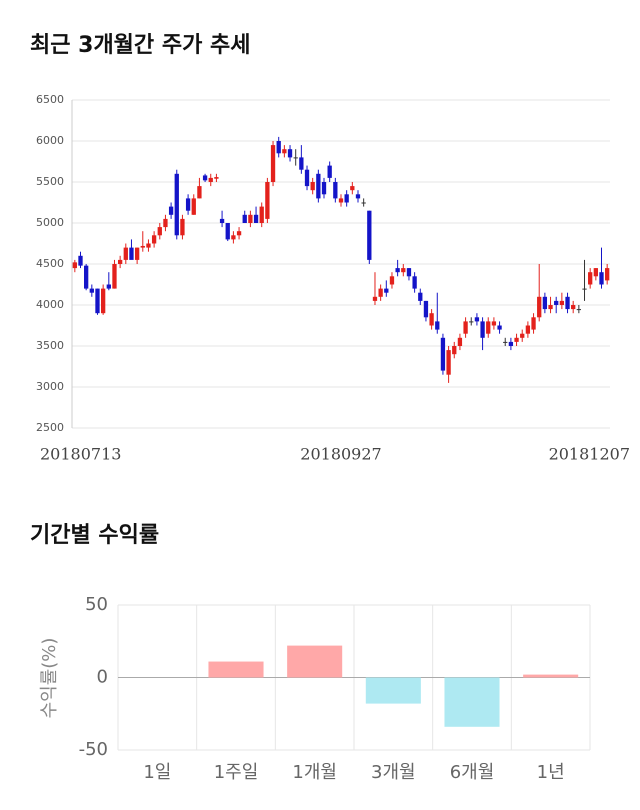 Image resolution: width=640 pixels, height=810 pixels. I want to click on y-tick-label: 5500, so click(50, 181).